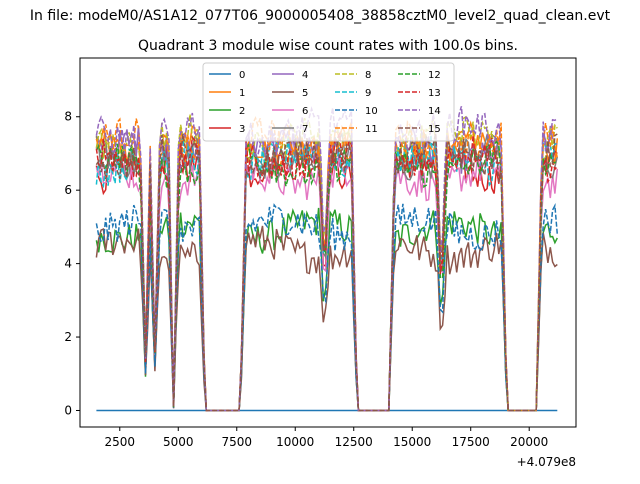 This screenshot has width=640, height=484. I want to click on legend-label-2: 2, so click(242, 111).